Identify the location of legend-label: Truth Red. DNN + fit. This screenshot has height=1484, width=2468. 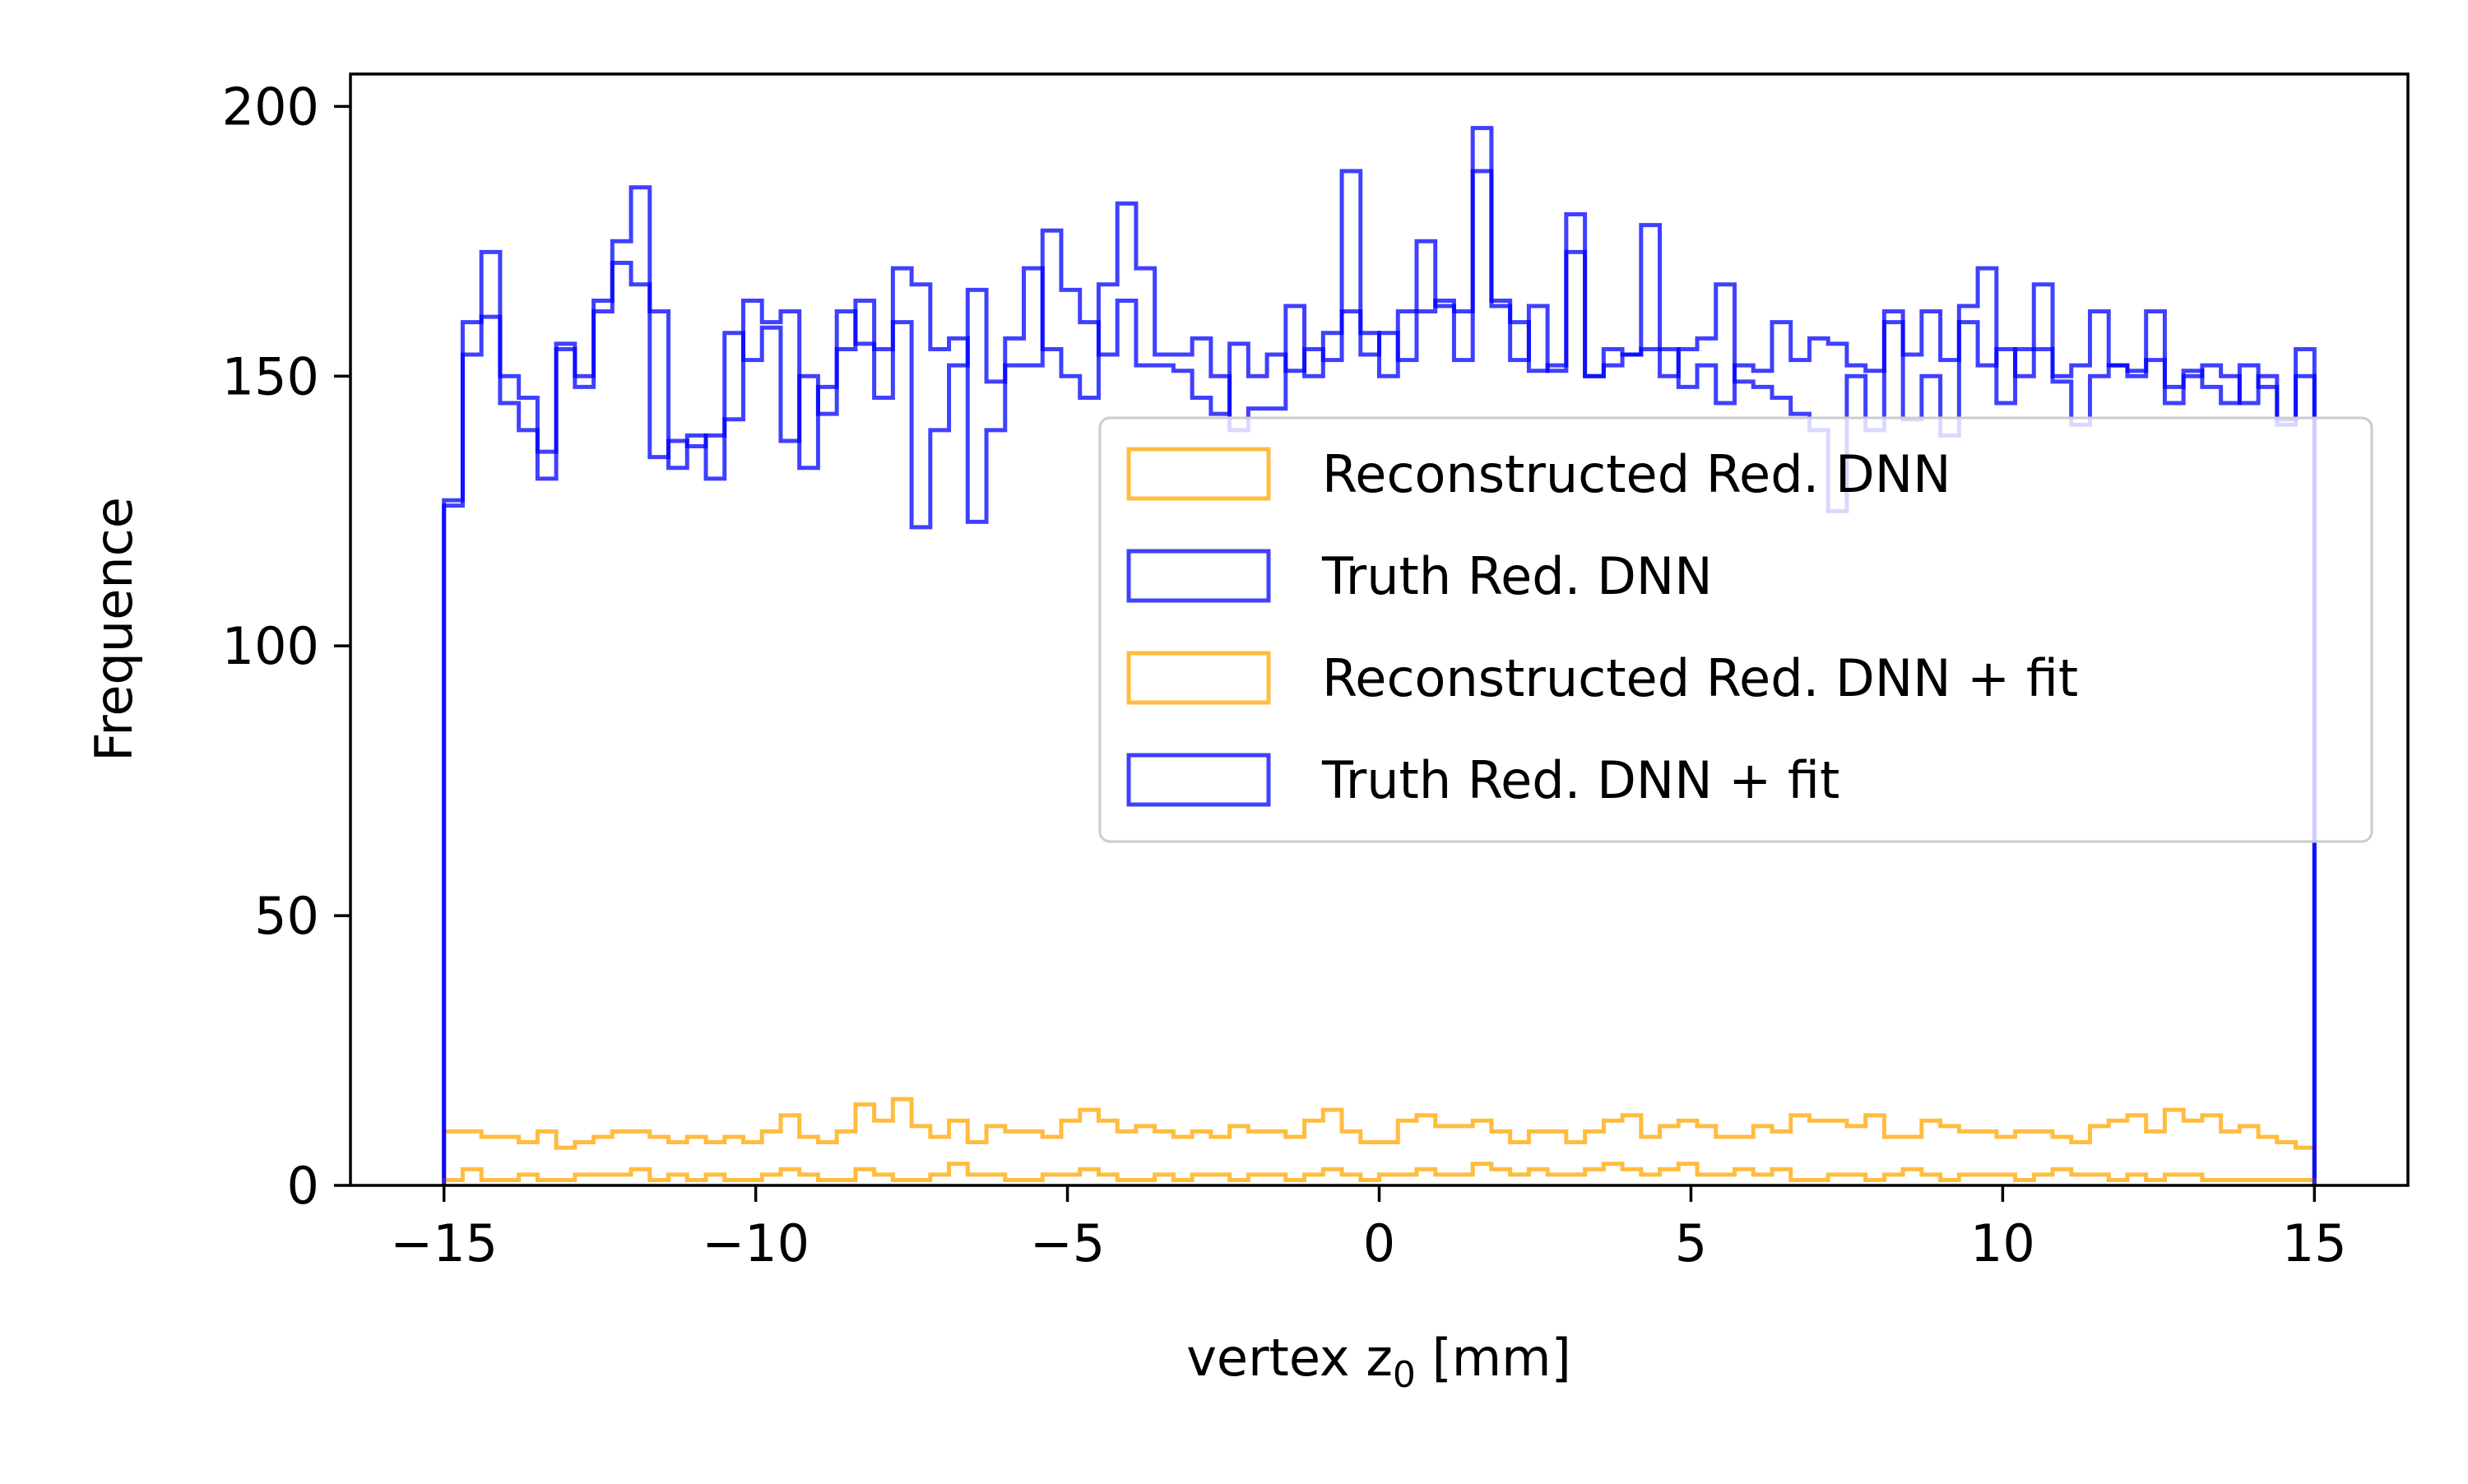
(1580, 780).